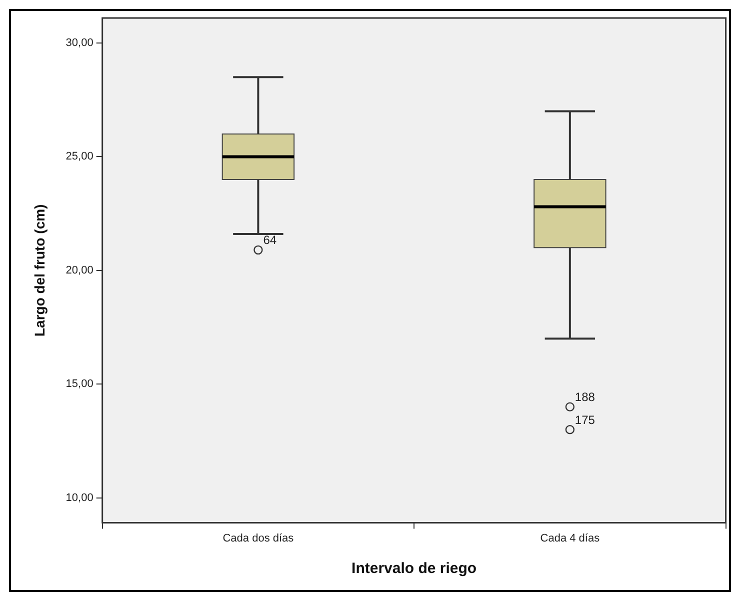  What do you see at coordinates (80, 156) in the screenshot?
I see `y-tick-label: 25,00` at bounding box center [80, 156].